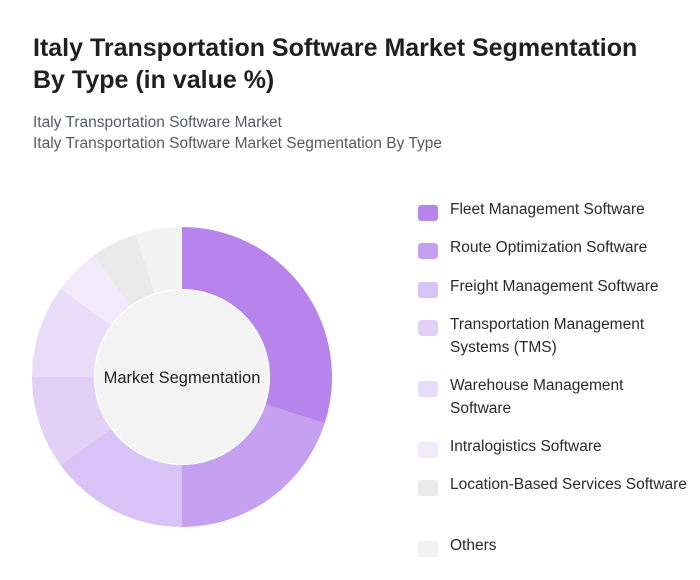 The height and width of the screenshot is (580, 700). What do you see at coordinates (71, 421) in the screenshot?
I see `donut-slice-transportation-management-systems-tms` at bounding box center [71, 421].